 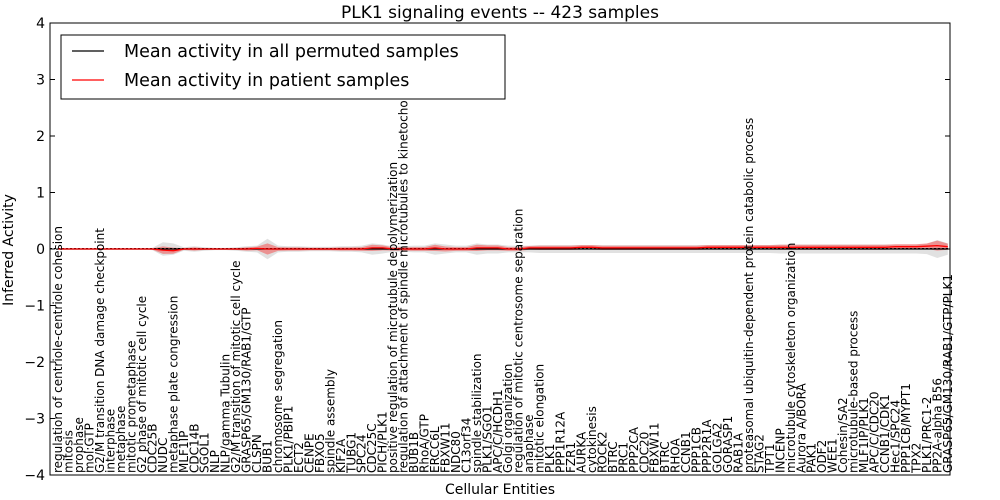 What do you see at coordinates (320, 453) in the screenshot?
I see `x-tick-label: FBXO5` at bounding box center [320, 453].